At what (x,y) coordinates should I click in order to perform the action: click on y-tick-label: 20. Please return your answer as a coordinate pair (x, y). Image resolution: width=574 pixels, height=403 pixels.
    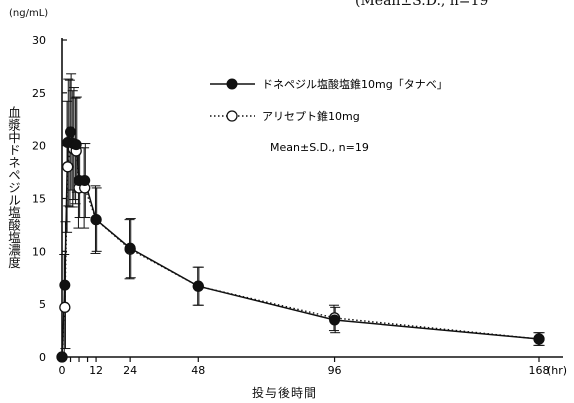
    Looking at the image, I should click on (39, 146).